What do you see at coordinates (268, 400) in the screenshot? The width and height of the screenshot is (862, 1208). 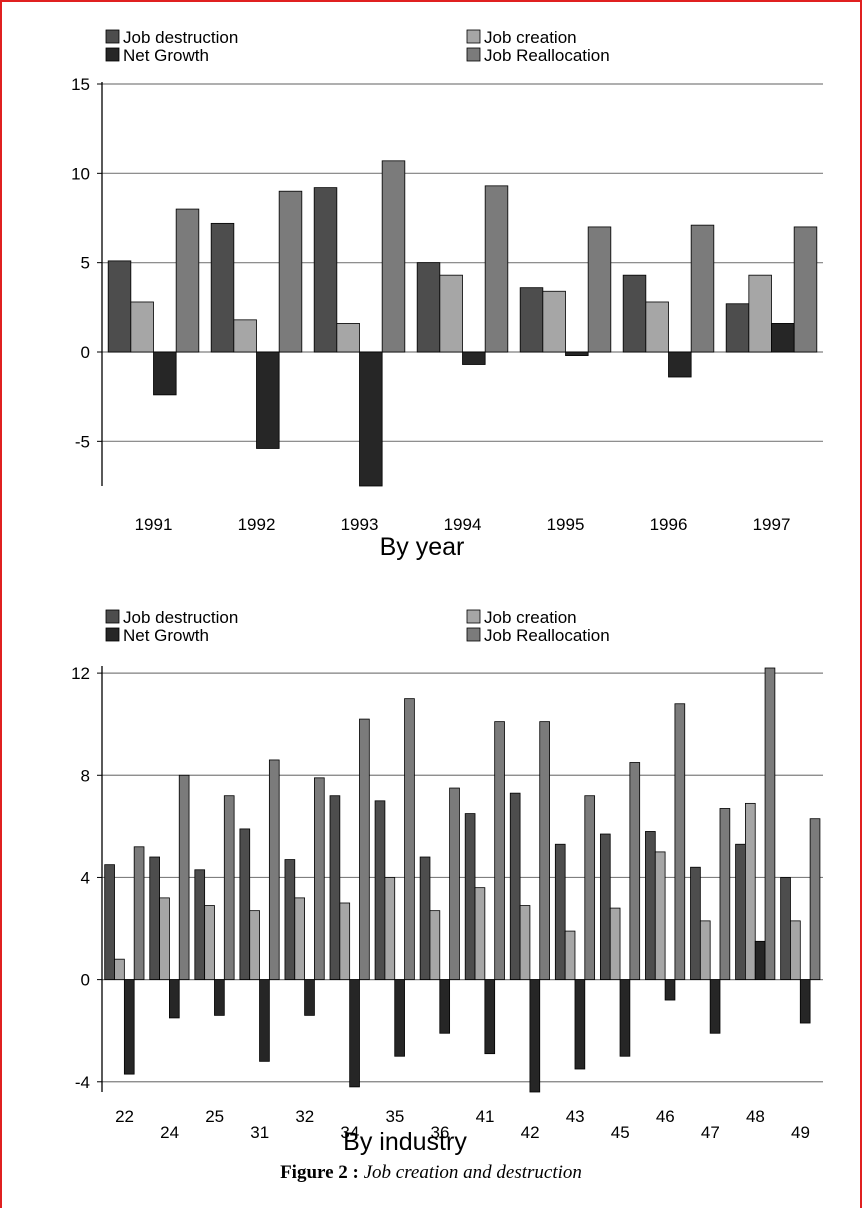 I see `chart1-bar-net-growth-1992` at bounding box center [268, 400].